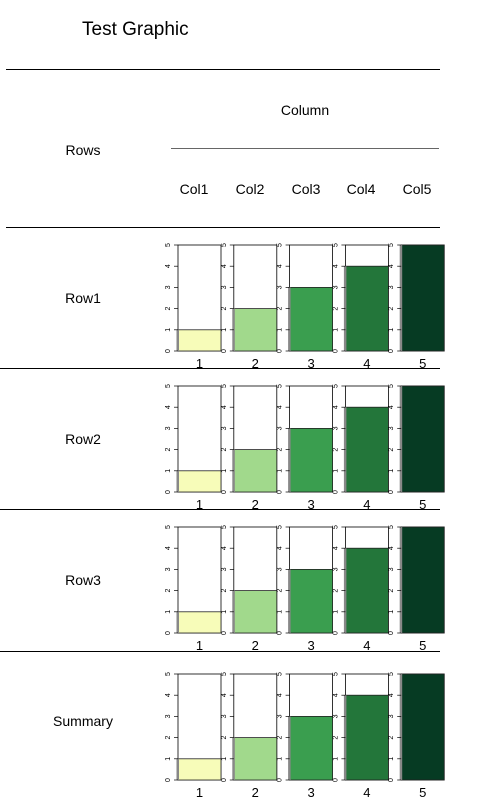  What do you see at coordinates (305, 148) in the screenshot?
I see `column-group-rule` at bounding box center [305, 148].